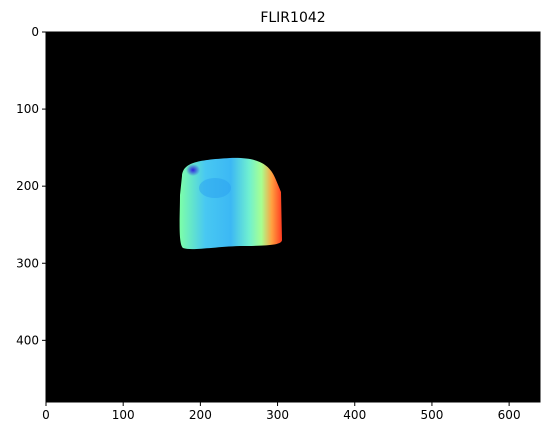 This screenshot has width=548, height=439. I want to click on x-tick-label: 300, so click(277, 415).